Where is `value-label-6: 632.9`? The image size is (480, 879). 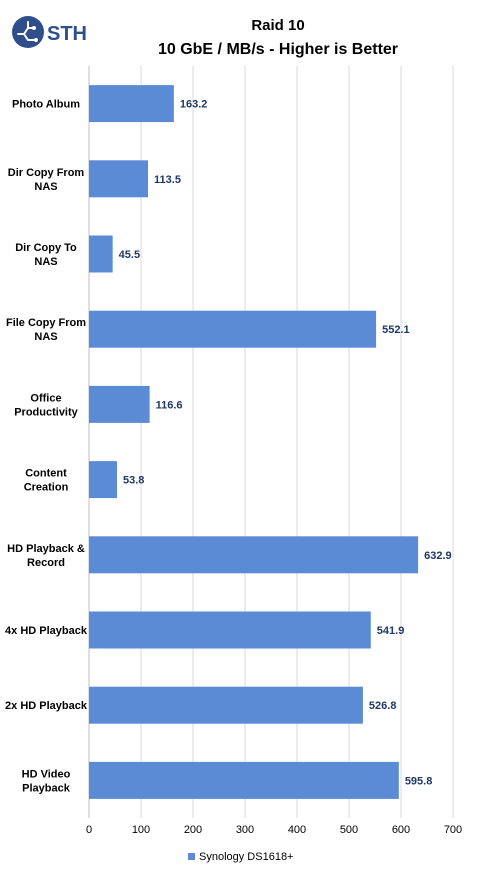 value-label-6: 632.9 is located at coordinates (438, 556).